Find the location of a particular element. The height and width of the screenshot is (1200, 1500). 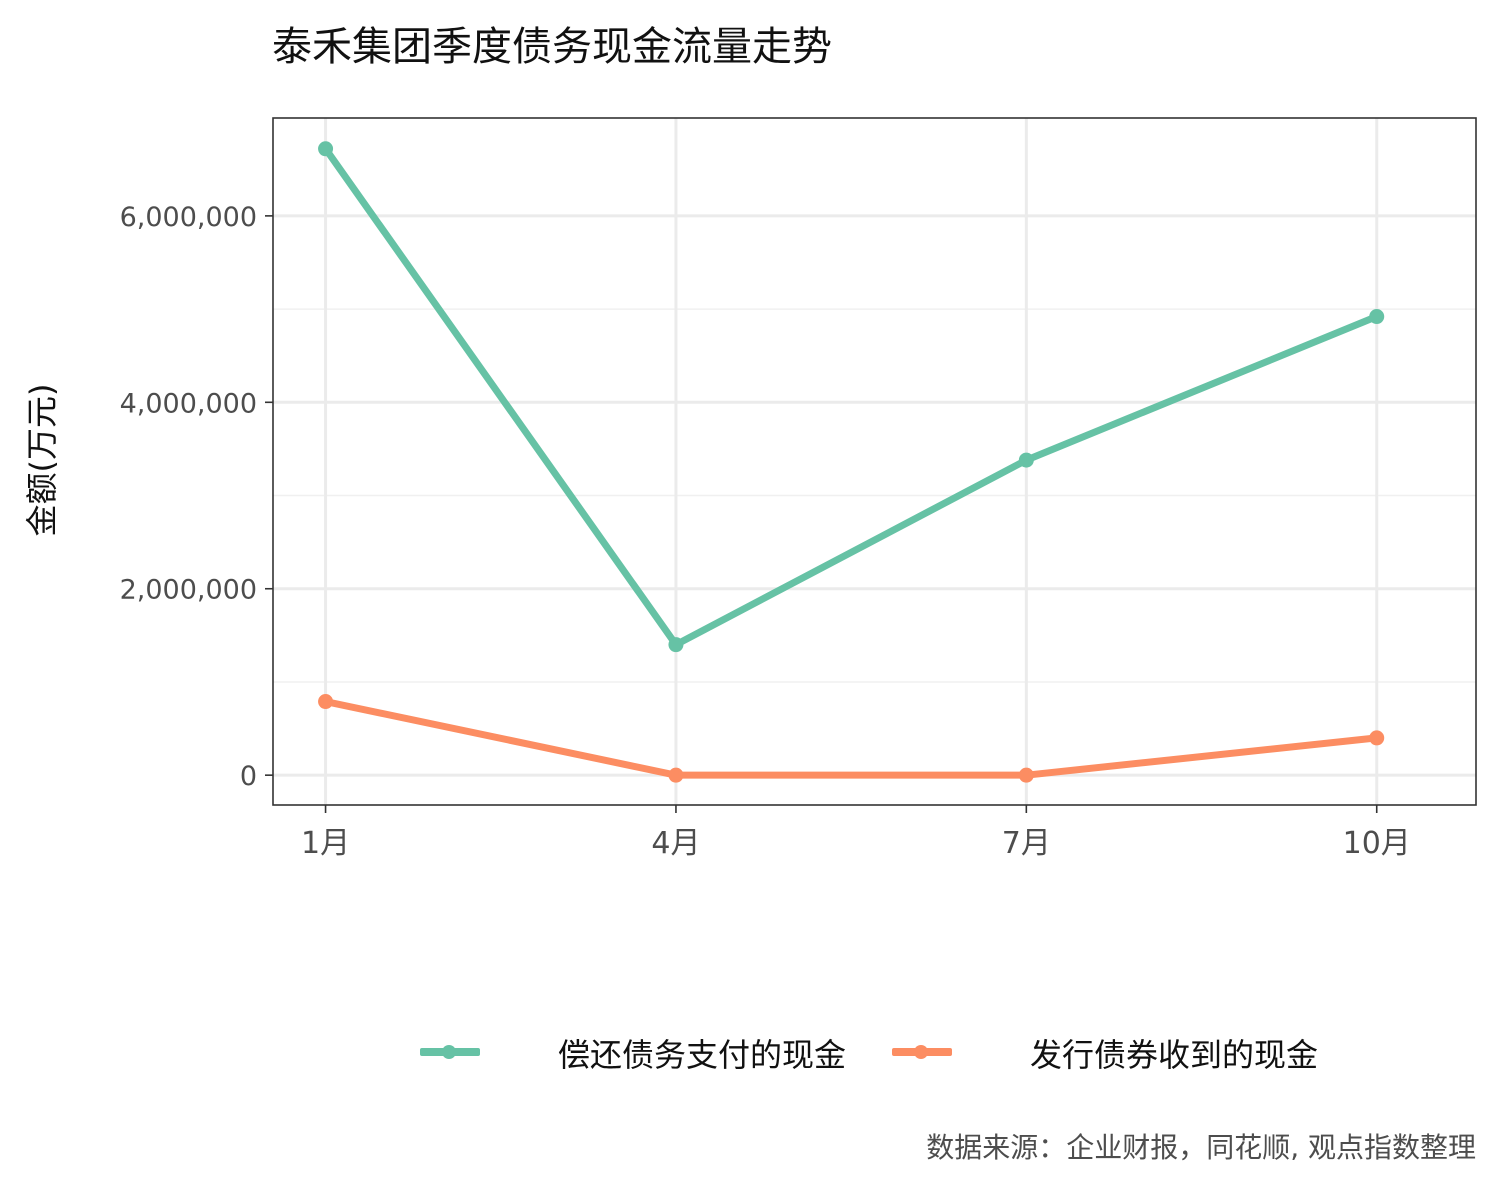

legend-item-issue: 发行债券收到的现金 is located at coordinates (1105, 1053).